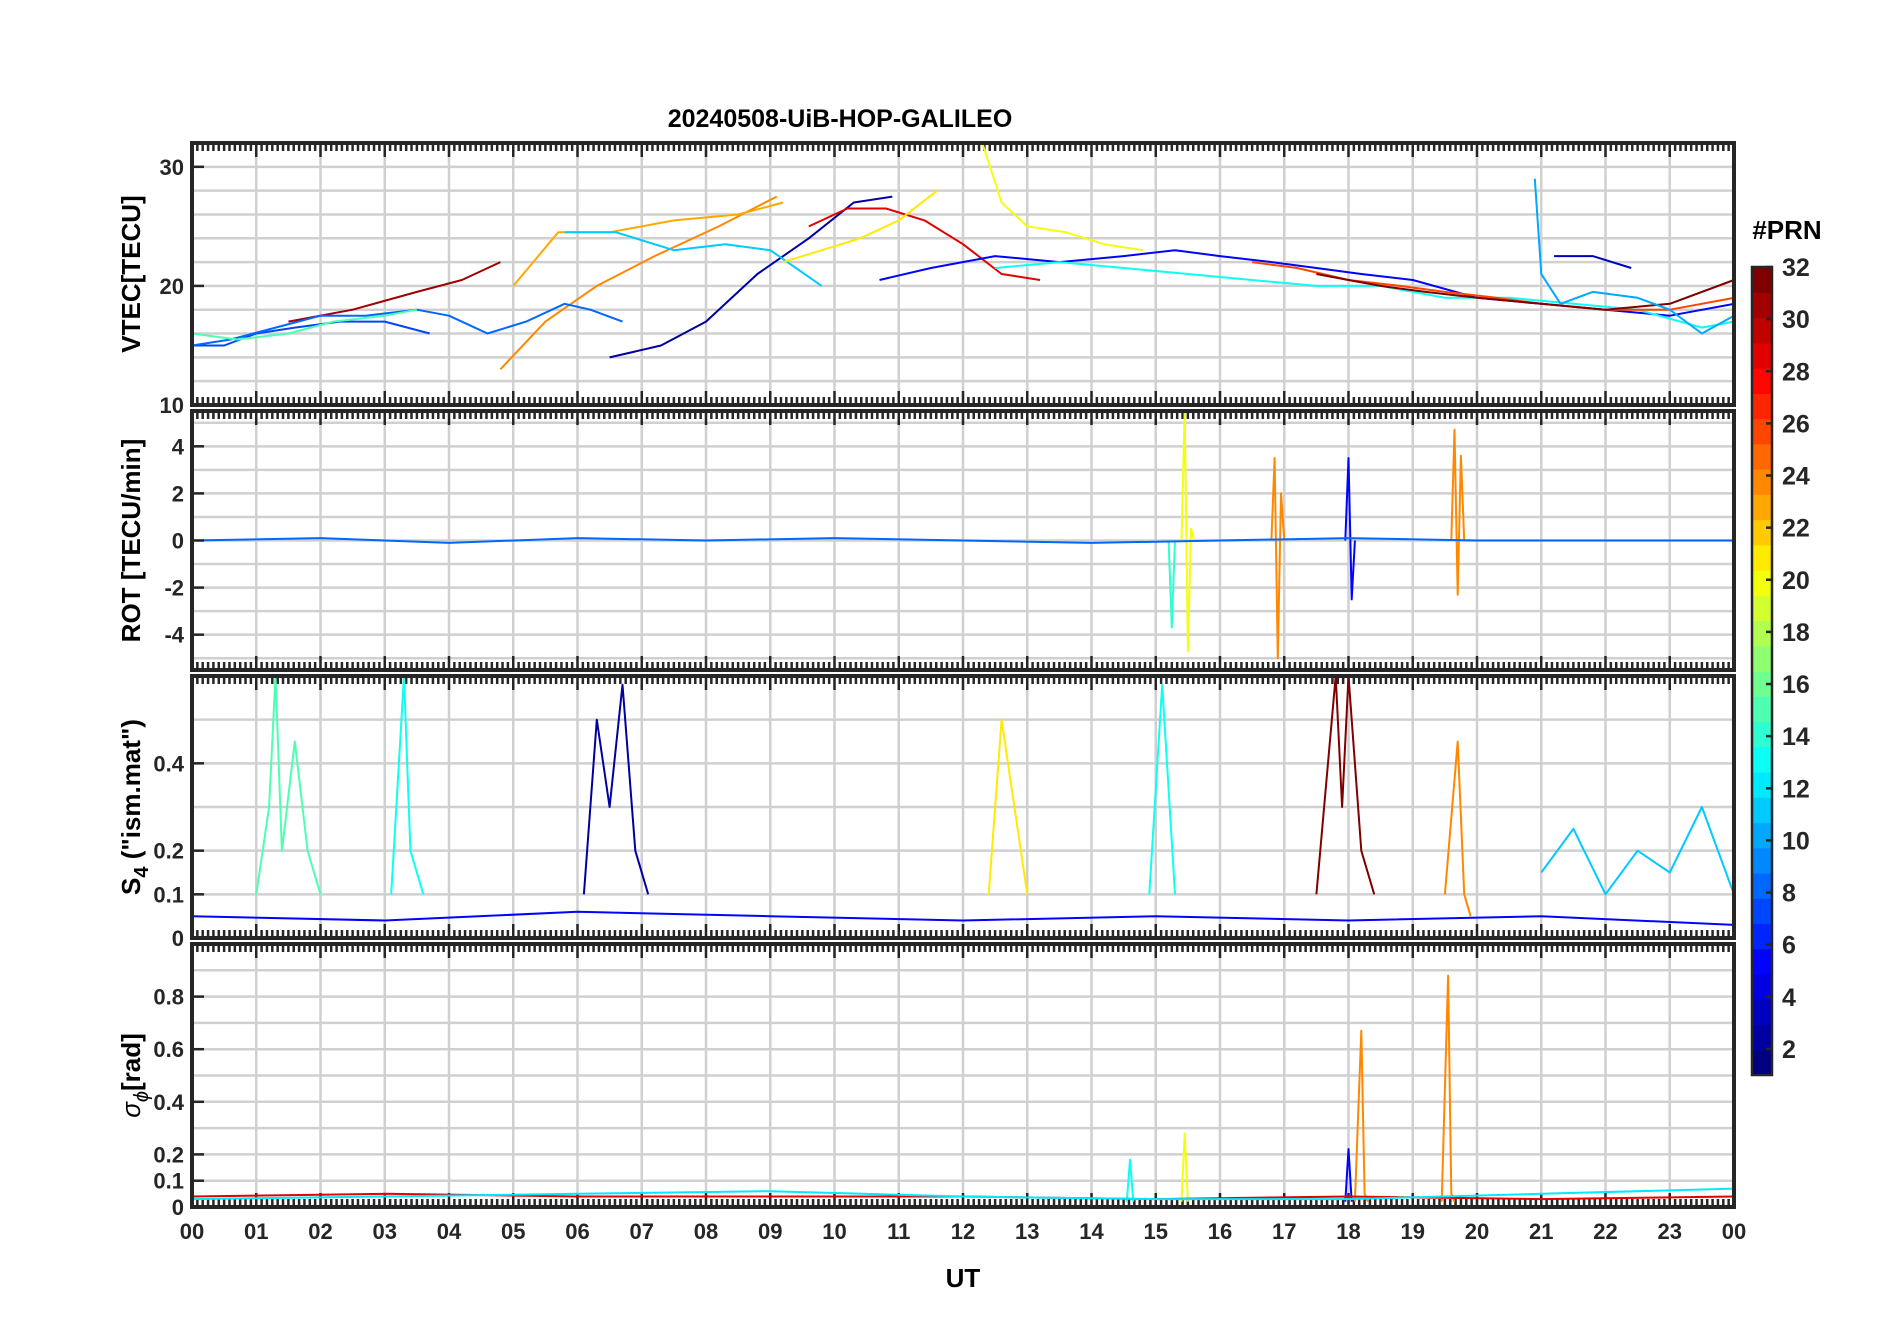 The image size is (1902, 1330). What do you see at coordinates (1220, 1231) in the screenshot?
I see `x-tick-label: 16` at bounding box center [1220, 1231].